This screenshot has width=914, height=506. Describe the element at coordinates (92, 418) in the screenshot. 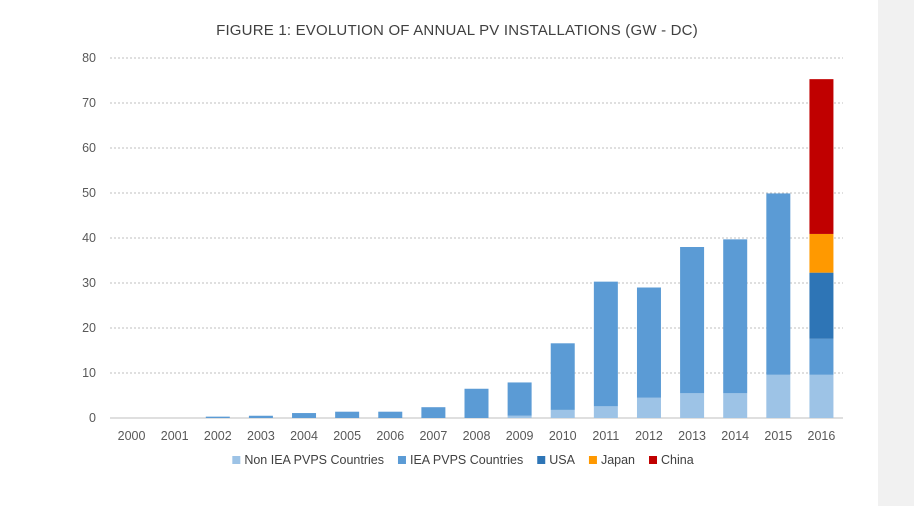

I see `y-tick-label: 0` at that location.